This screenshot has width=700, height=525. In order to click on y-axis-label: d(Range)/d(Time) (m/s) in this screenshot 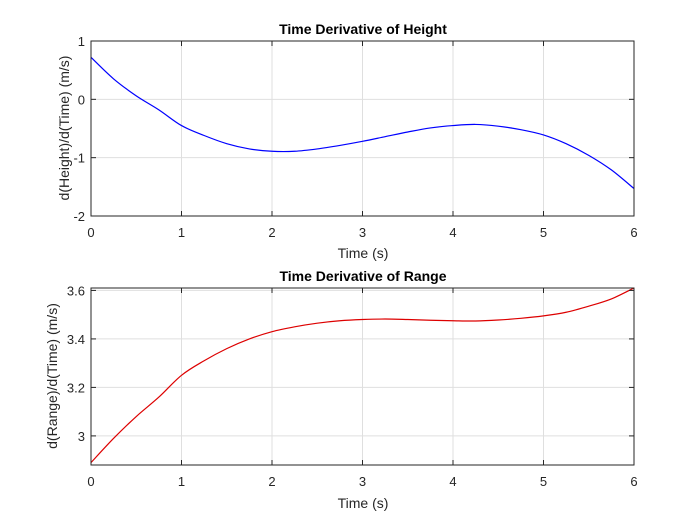, I will do `click(52, 376)`.